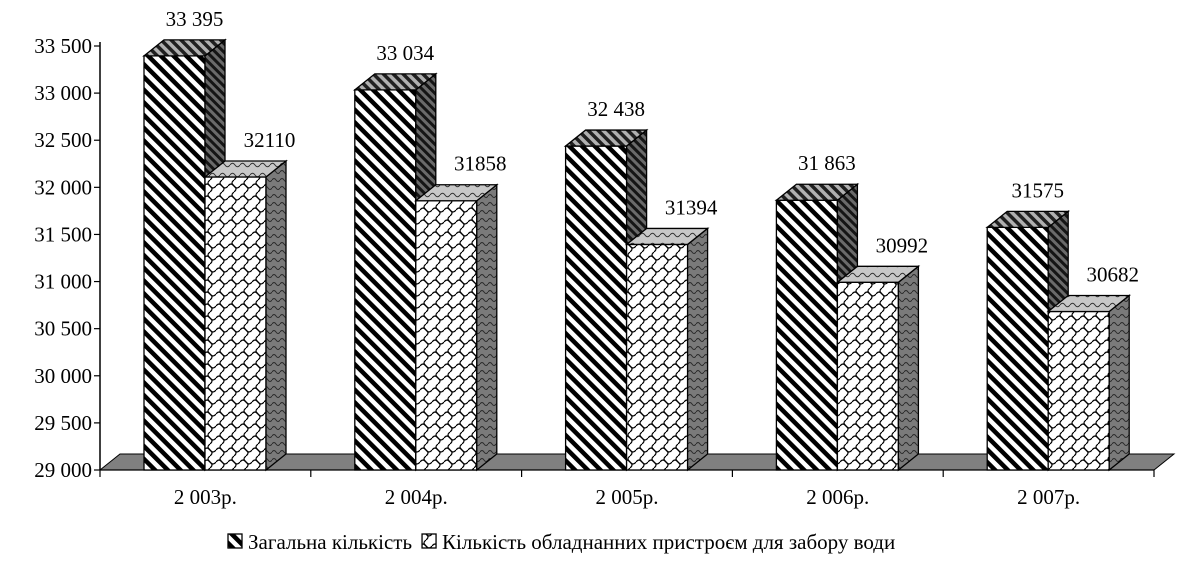 This screenshot has height=562, width=1180. I want to click on data-label: 30682, so click(1112, 275).